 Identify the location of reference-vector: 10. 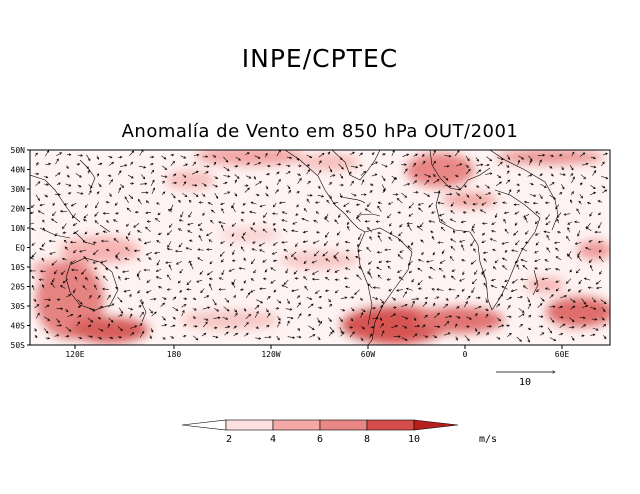
(525, 380).